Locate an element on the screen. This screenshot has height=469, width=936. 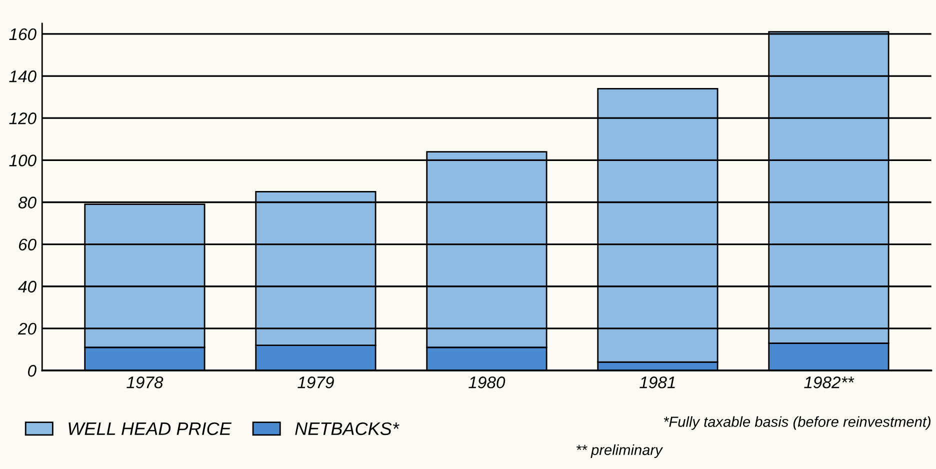
text: *Fully taxable basis (before reinvestment) is located at coordinates (797, 423).